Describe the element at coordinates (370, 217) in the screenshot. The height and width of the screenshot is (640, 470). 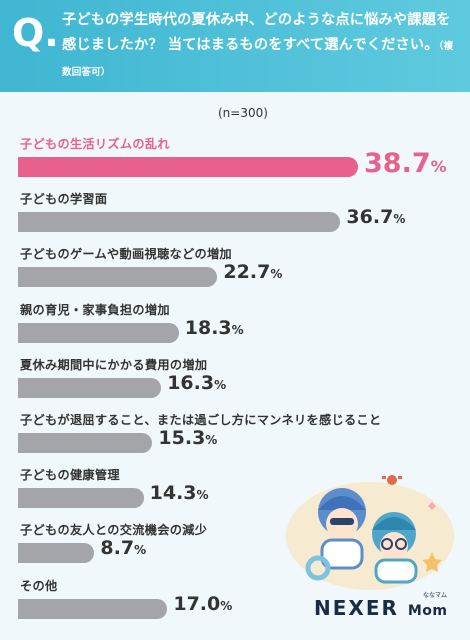
I see `value-number: 36.7` at that location.